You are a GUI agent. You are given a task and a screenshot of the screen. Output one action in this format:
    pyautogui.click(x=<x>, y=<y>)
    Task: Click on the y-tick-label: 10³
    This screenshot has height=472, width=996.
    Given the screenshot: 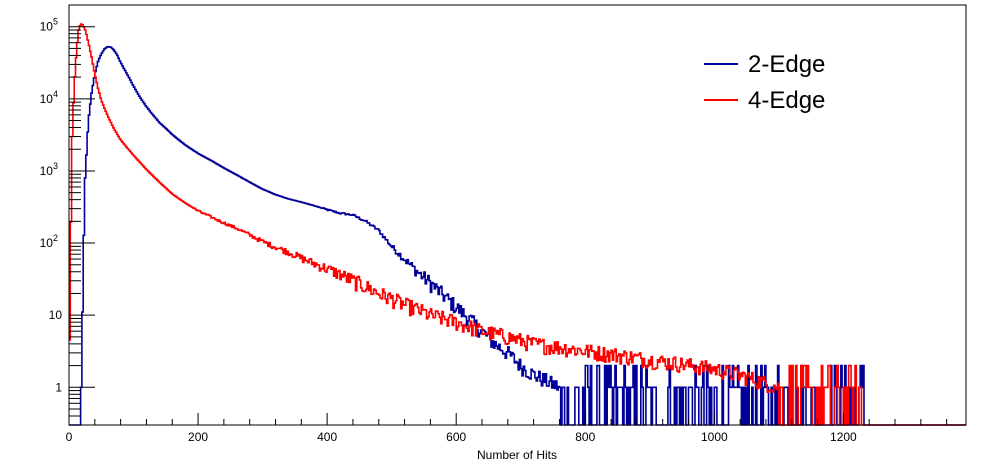 What is the action you would take?
    pyautogui.click(x=49, y=169)
    